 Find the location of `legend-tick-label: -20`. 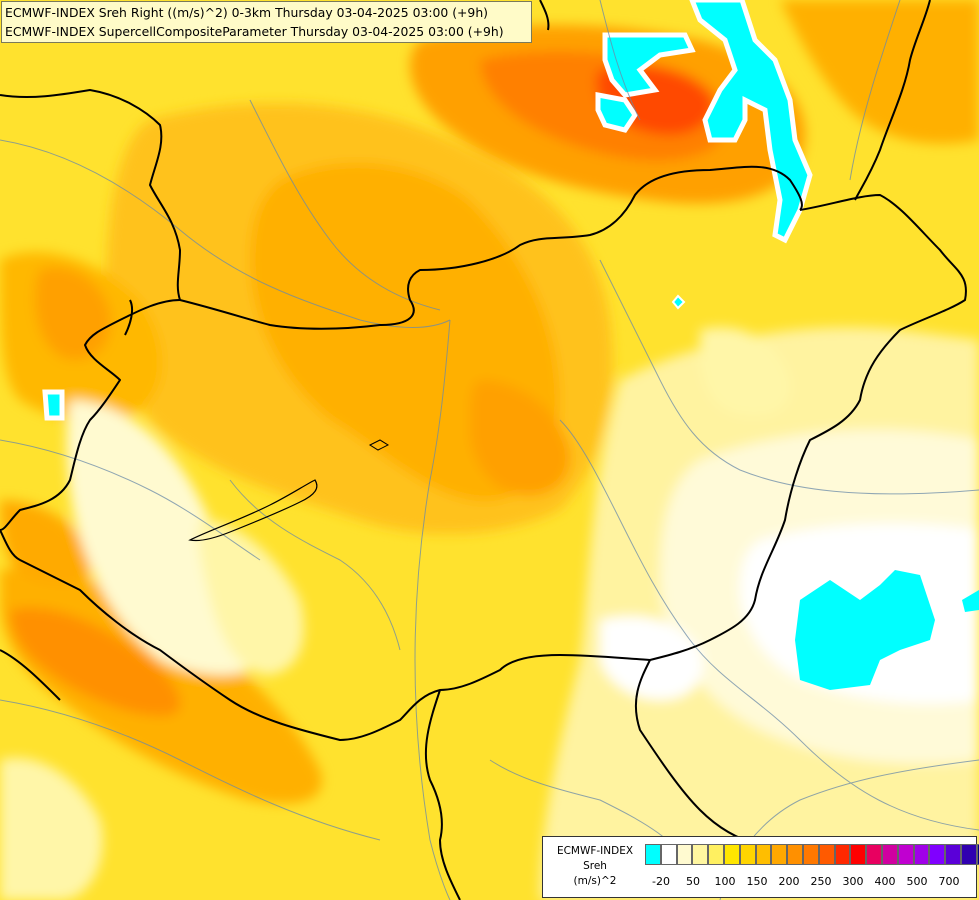

legend-tick-label: -20 is located at coordinates (661, 881).